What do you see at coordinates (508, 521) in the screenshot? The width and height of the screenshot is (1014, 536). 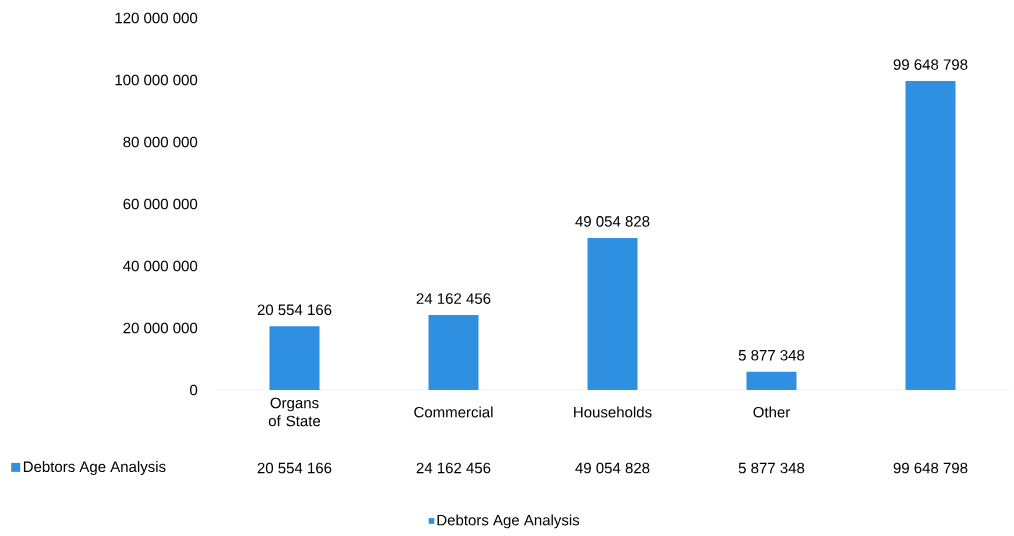 I see `legend-label: Debtors Age Analysis` at bounding box center [508, 521].